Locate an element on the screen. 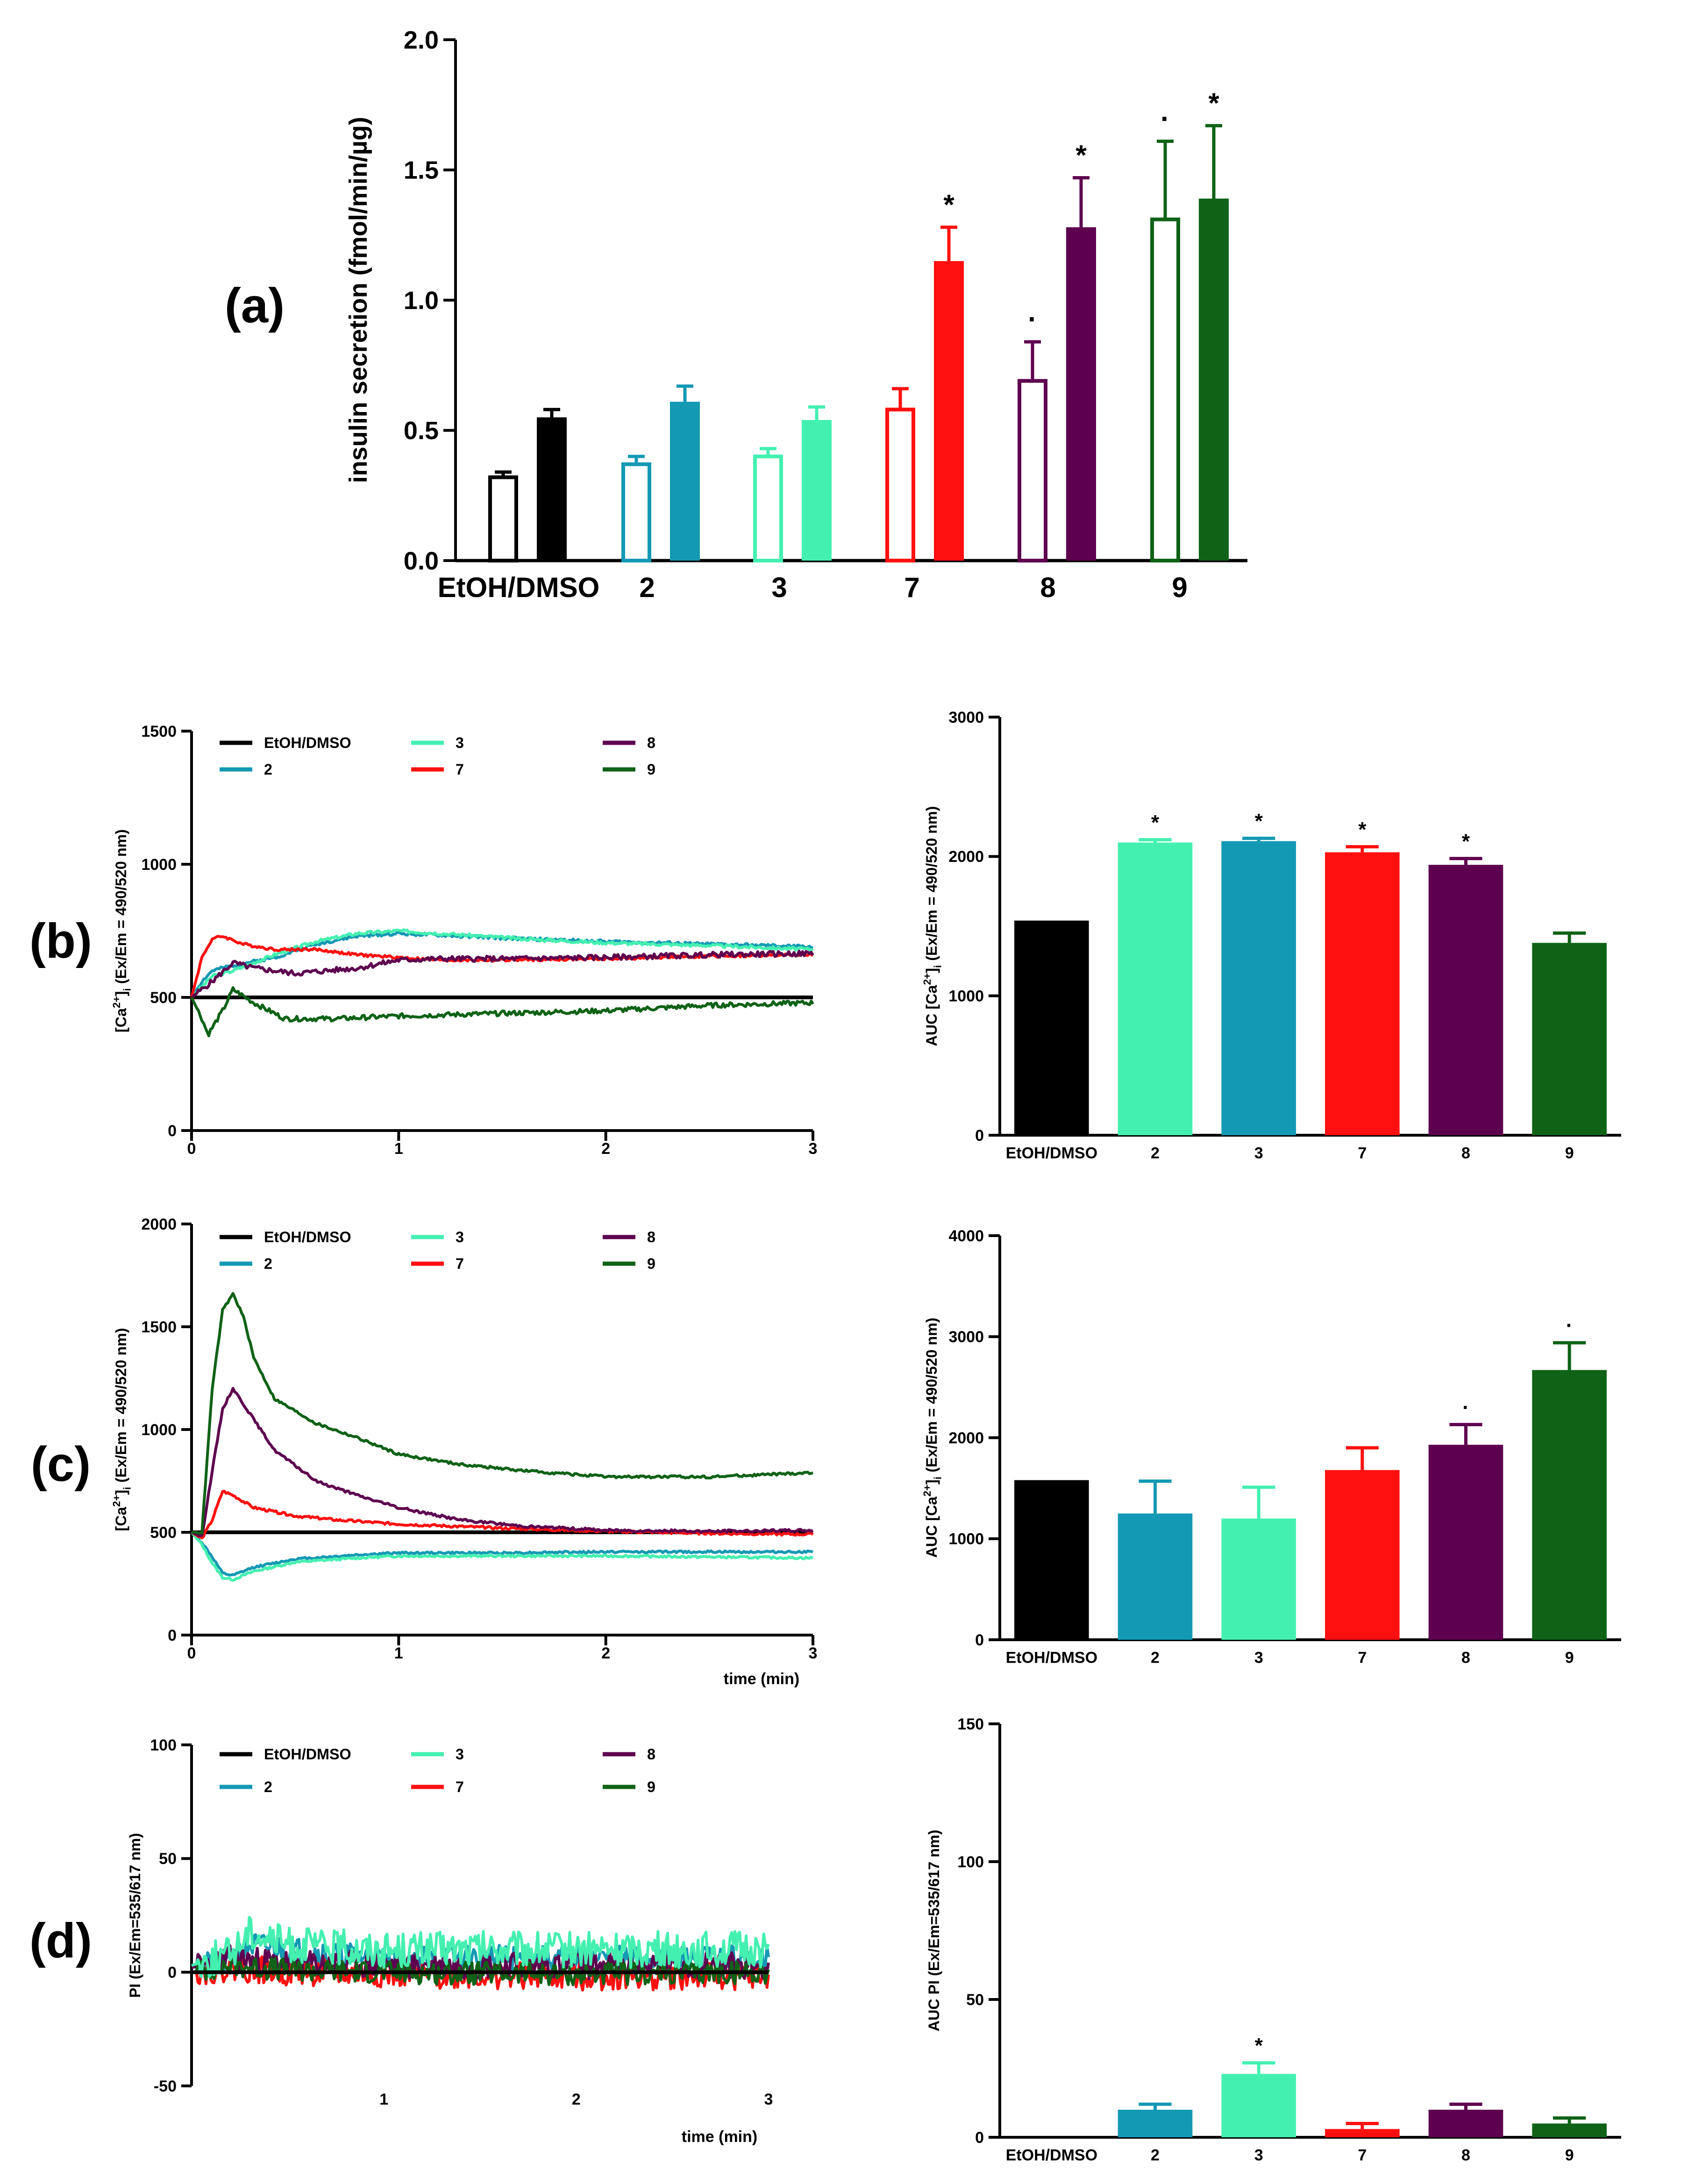  legend-label: 3 is located at coordinates (460, 1754).